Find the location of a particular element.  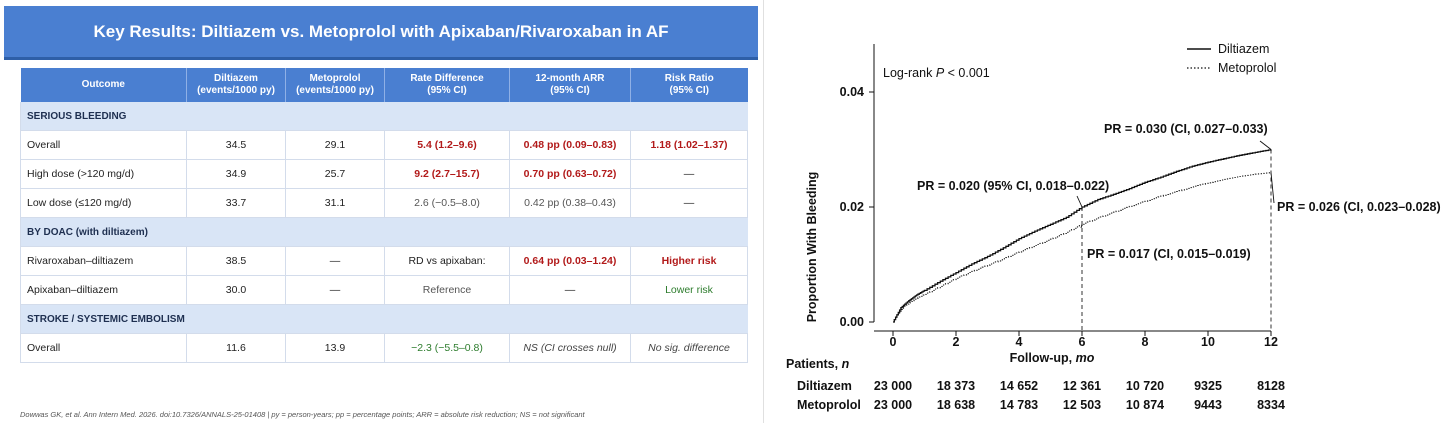

x-tick-label: 6 is located at coordinates (1082, 342).